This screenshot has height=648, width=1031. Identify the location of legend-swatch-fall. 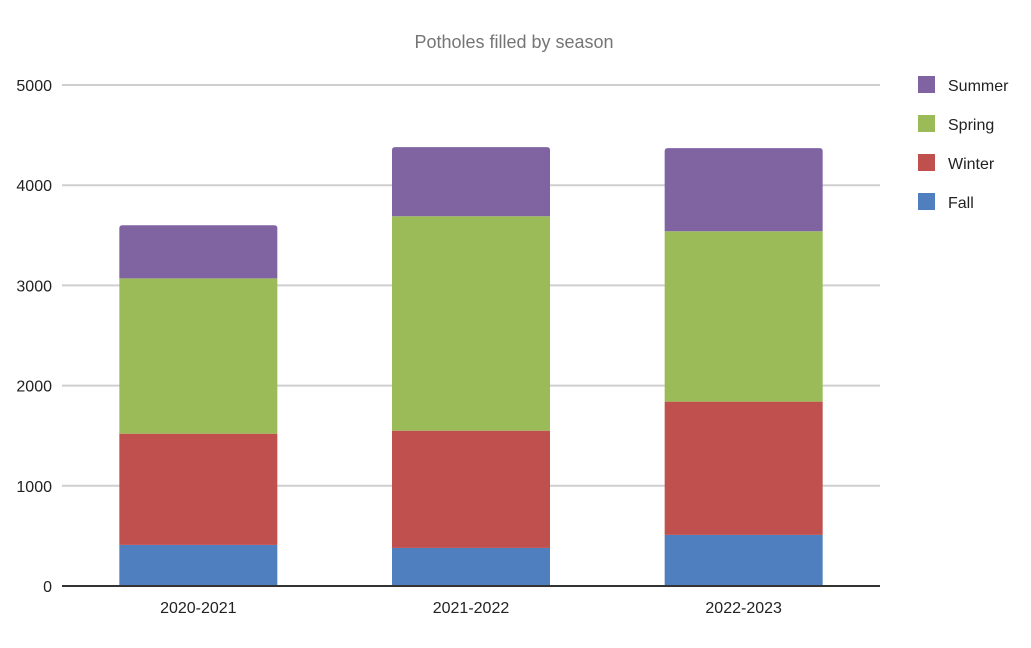
(926, 201).